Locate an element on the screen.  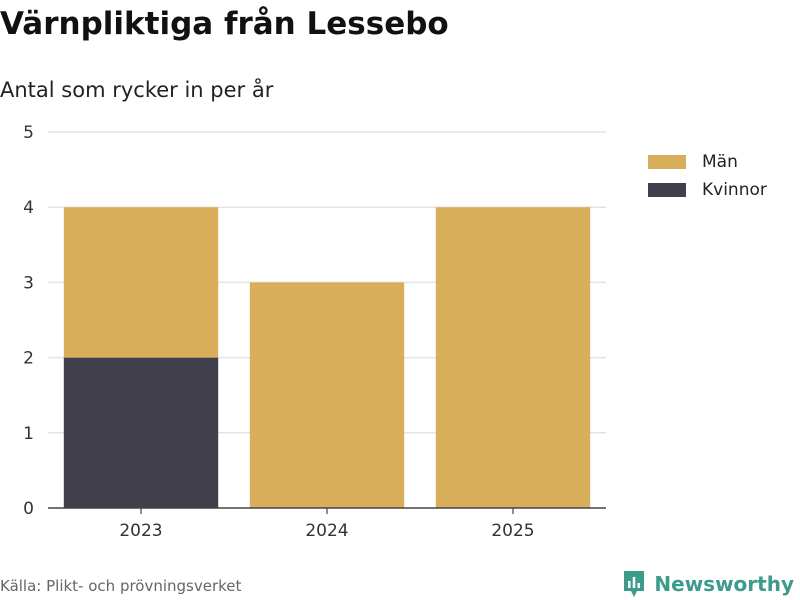
y-tick-label: 1 is located at coordinates (28, 434).